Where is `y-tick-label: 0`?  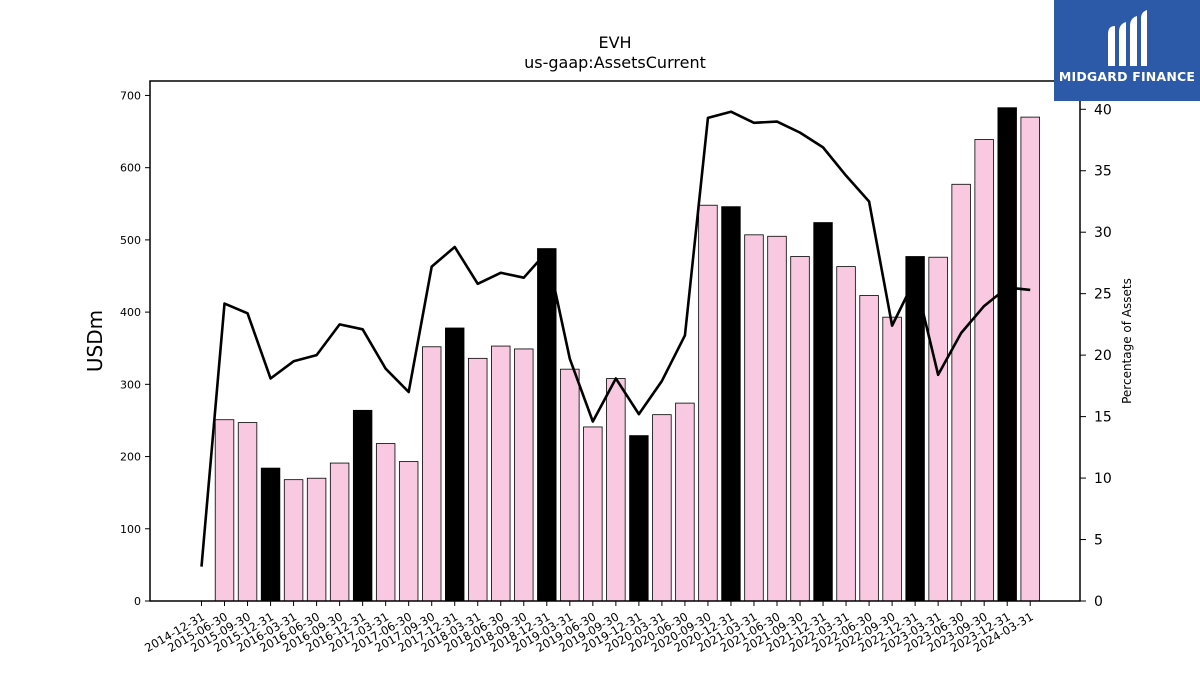 y-tick-label: 0 is located at coordinates (137, 601).